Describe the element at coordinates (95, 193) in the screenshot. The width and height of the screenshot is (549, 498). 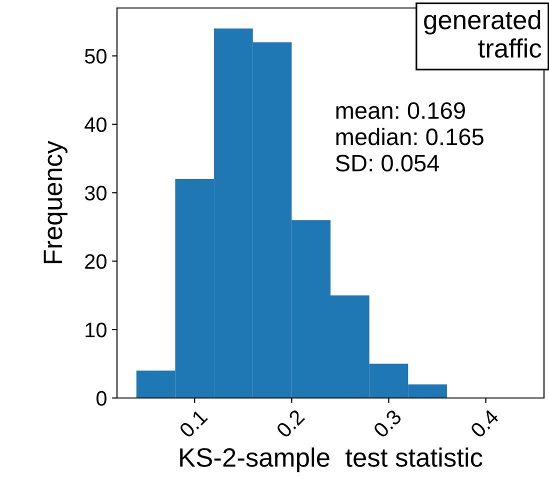
I see `y-tick-label: 30` at that location.